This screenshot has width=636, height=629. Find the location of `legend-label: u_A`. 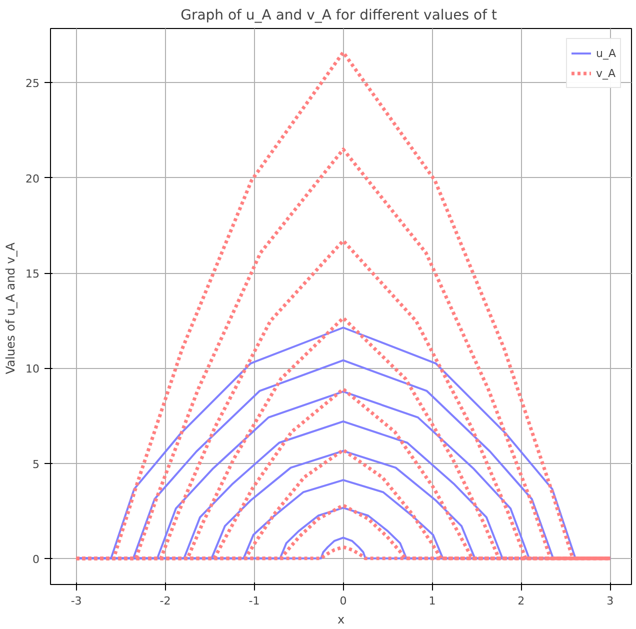

legend-label: u_A is located at coordinates (606, 53).